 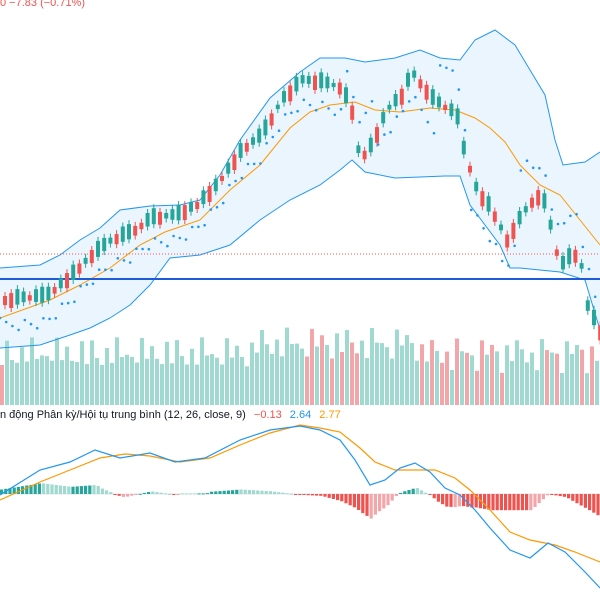 What do you see at coordinates (300, 501) in the screenshot?
I see `macd-histogram` at bounding box center [300, 501].